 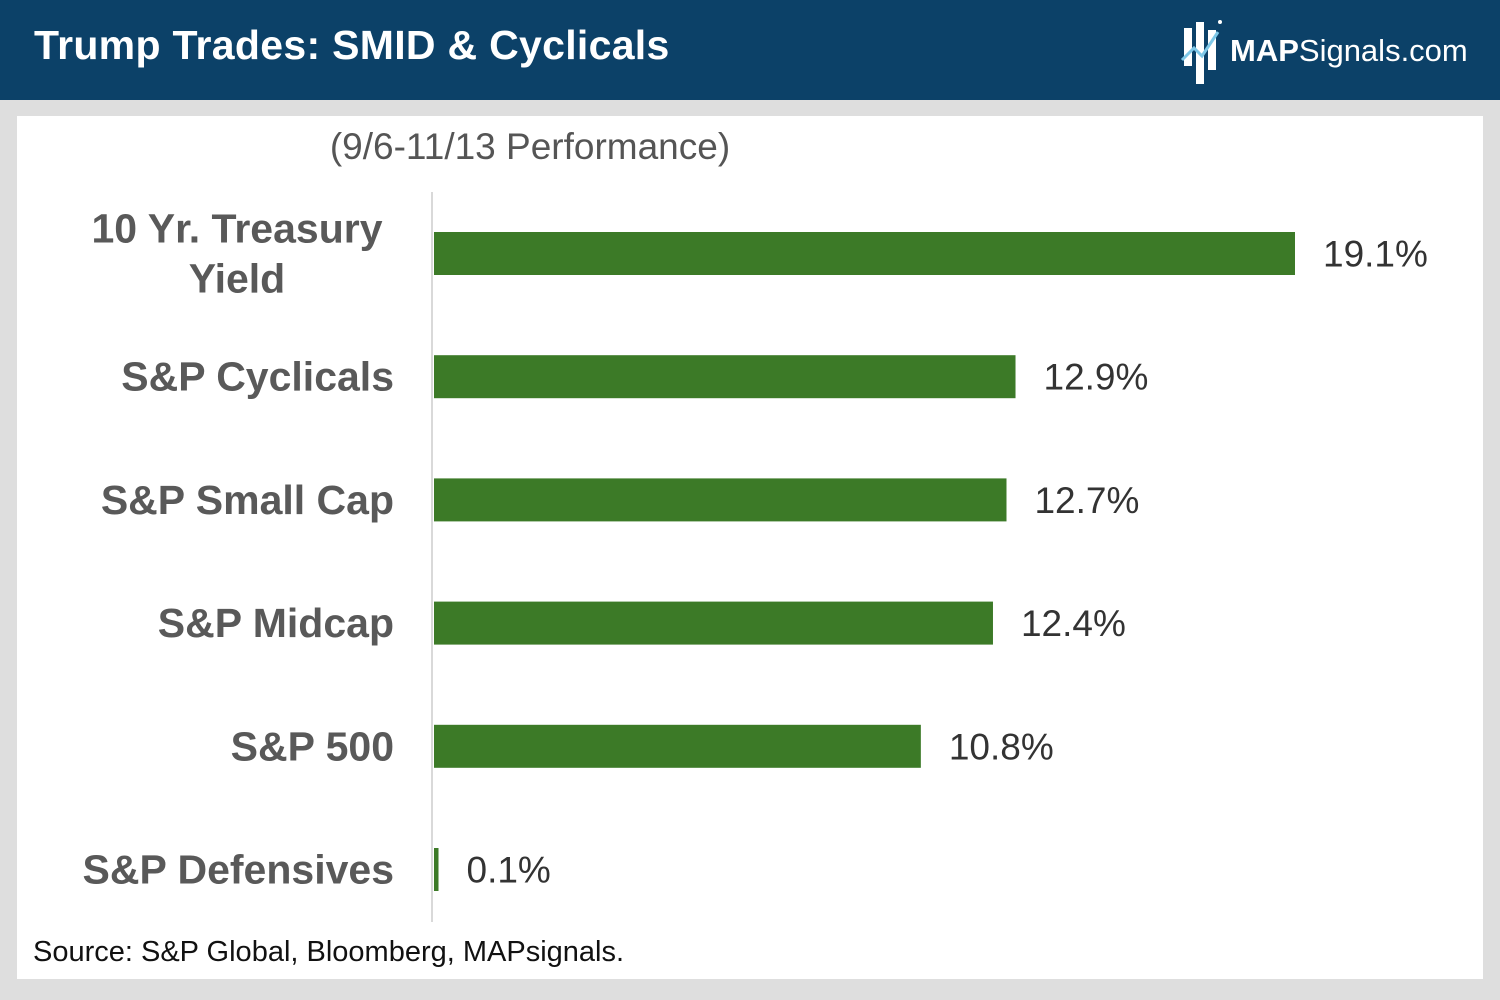 I want to click on mapsignals-logo: MAPSignals.com, so click(x=1330, y=52).